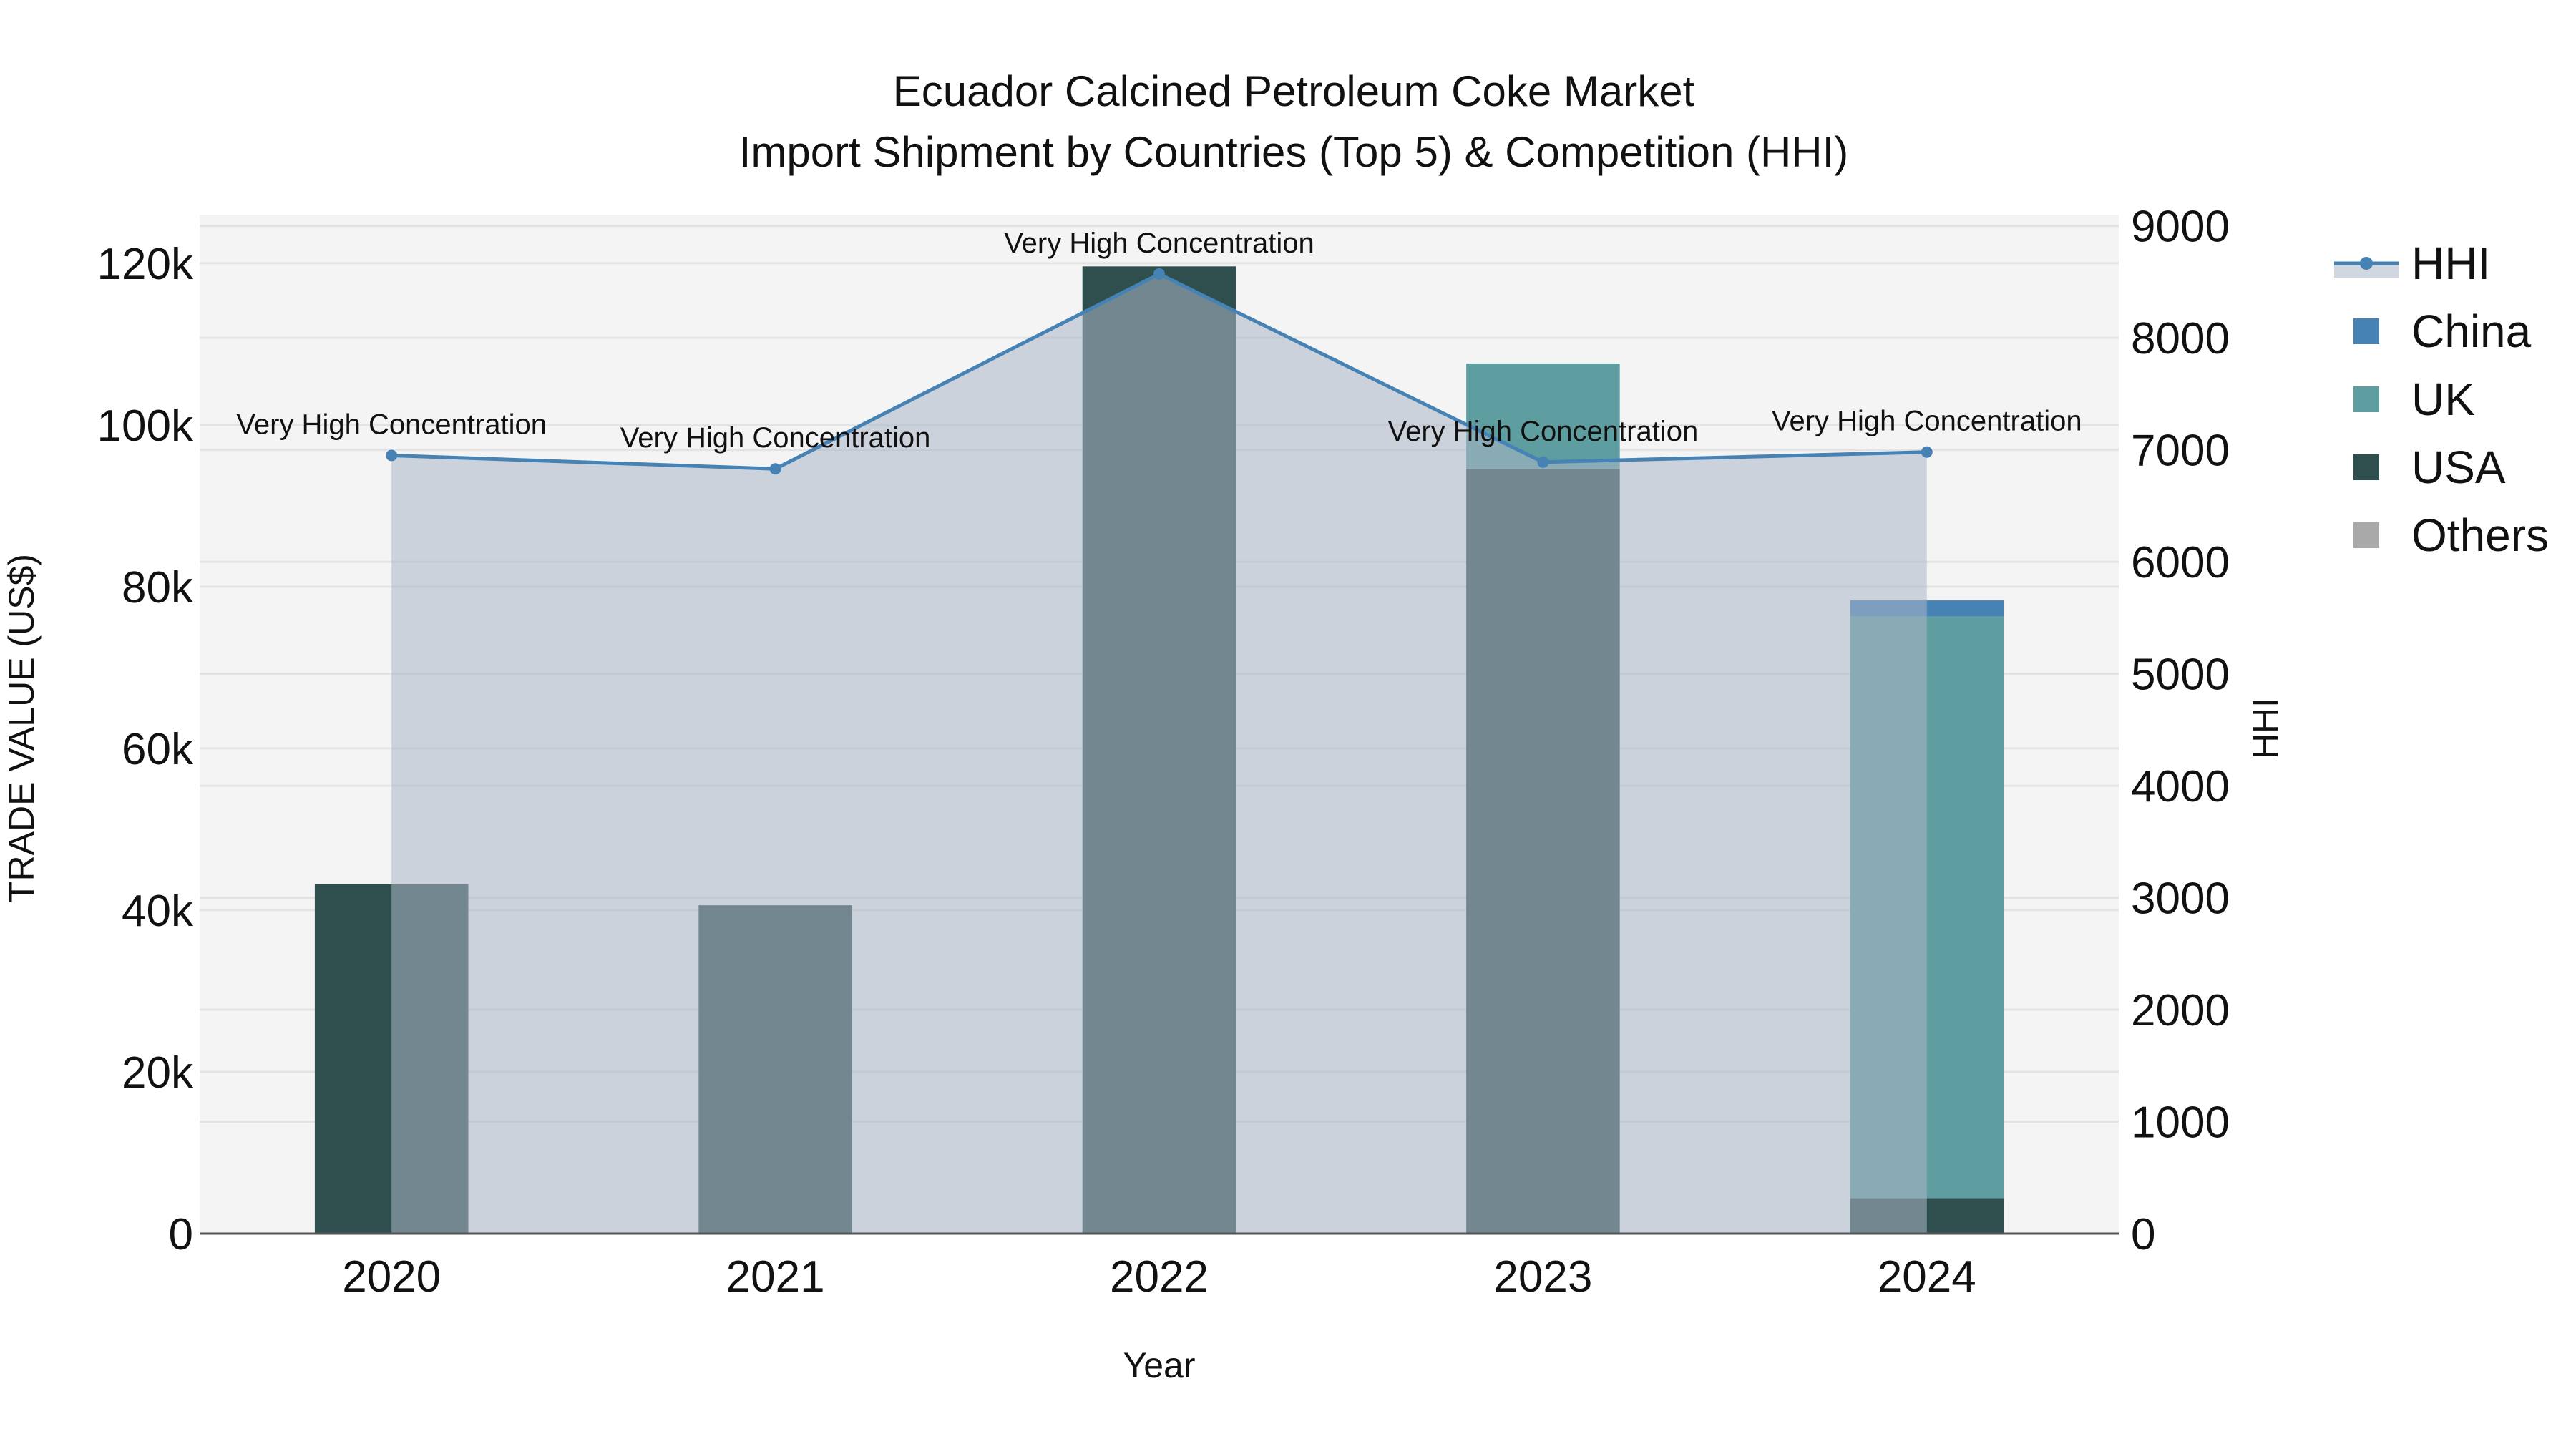 The height and width of the screenshot is (1449, 2576). What do you see at coordinates (1927, 421) in the screenshot?
I see `annotation-2024: Very High Concentration` at bounding box center [1927, 421].